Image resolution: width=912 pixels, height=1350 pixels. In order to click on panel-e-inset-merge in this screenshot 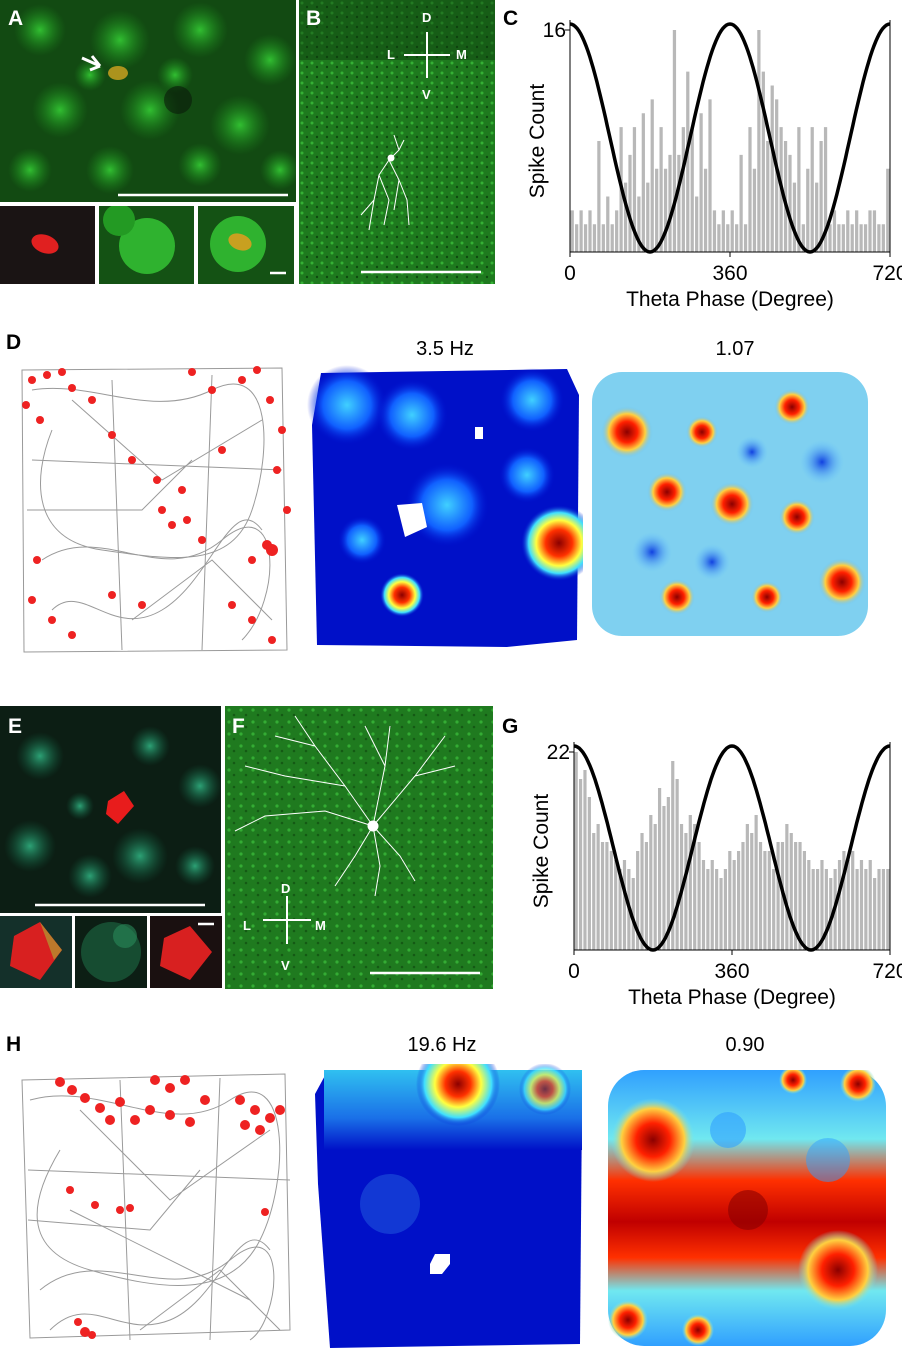, I will do `click(36, 952)`.